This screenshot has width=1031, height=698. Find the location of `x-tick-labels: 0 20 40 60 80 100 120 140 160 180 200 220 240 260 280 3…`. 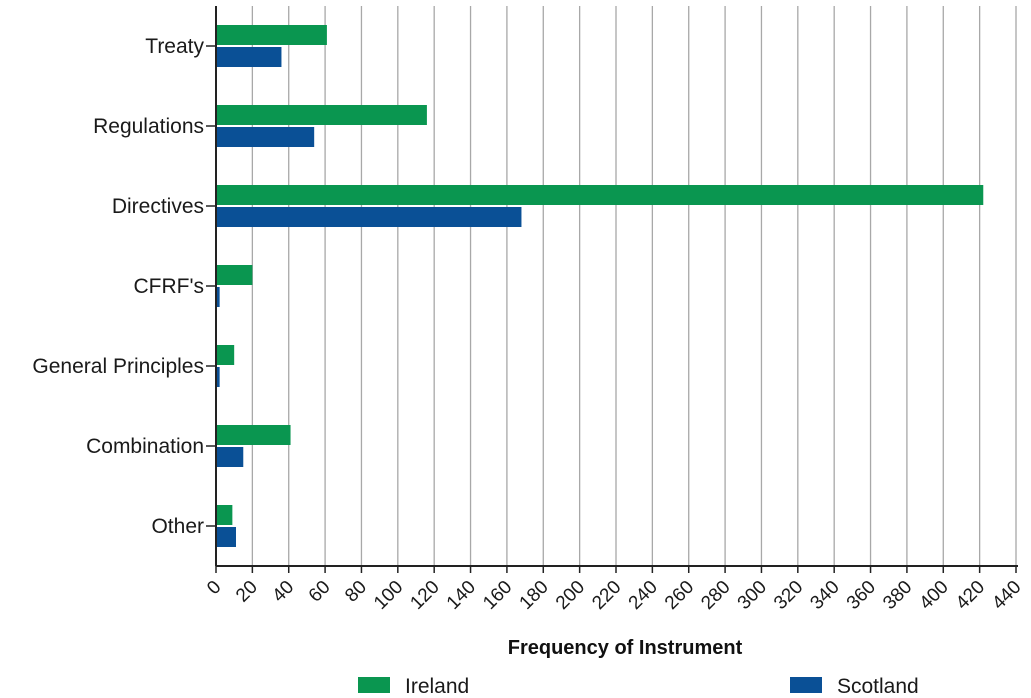

x-tick-labels: 0 20 40 60 80 100 120 140 160 180 200 220 240 260 280 3… is located at coordinates (614, 590).